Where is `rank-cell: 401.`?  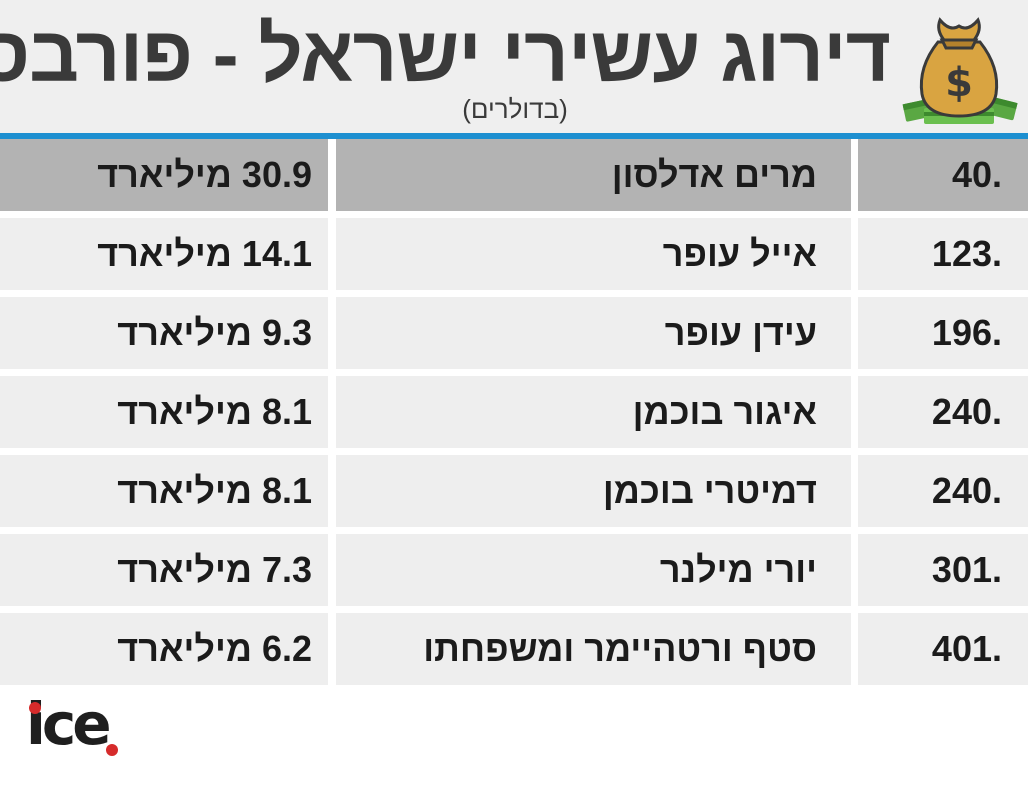 rank-cell: 401. is located at coordinates (943, 649).